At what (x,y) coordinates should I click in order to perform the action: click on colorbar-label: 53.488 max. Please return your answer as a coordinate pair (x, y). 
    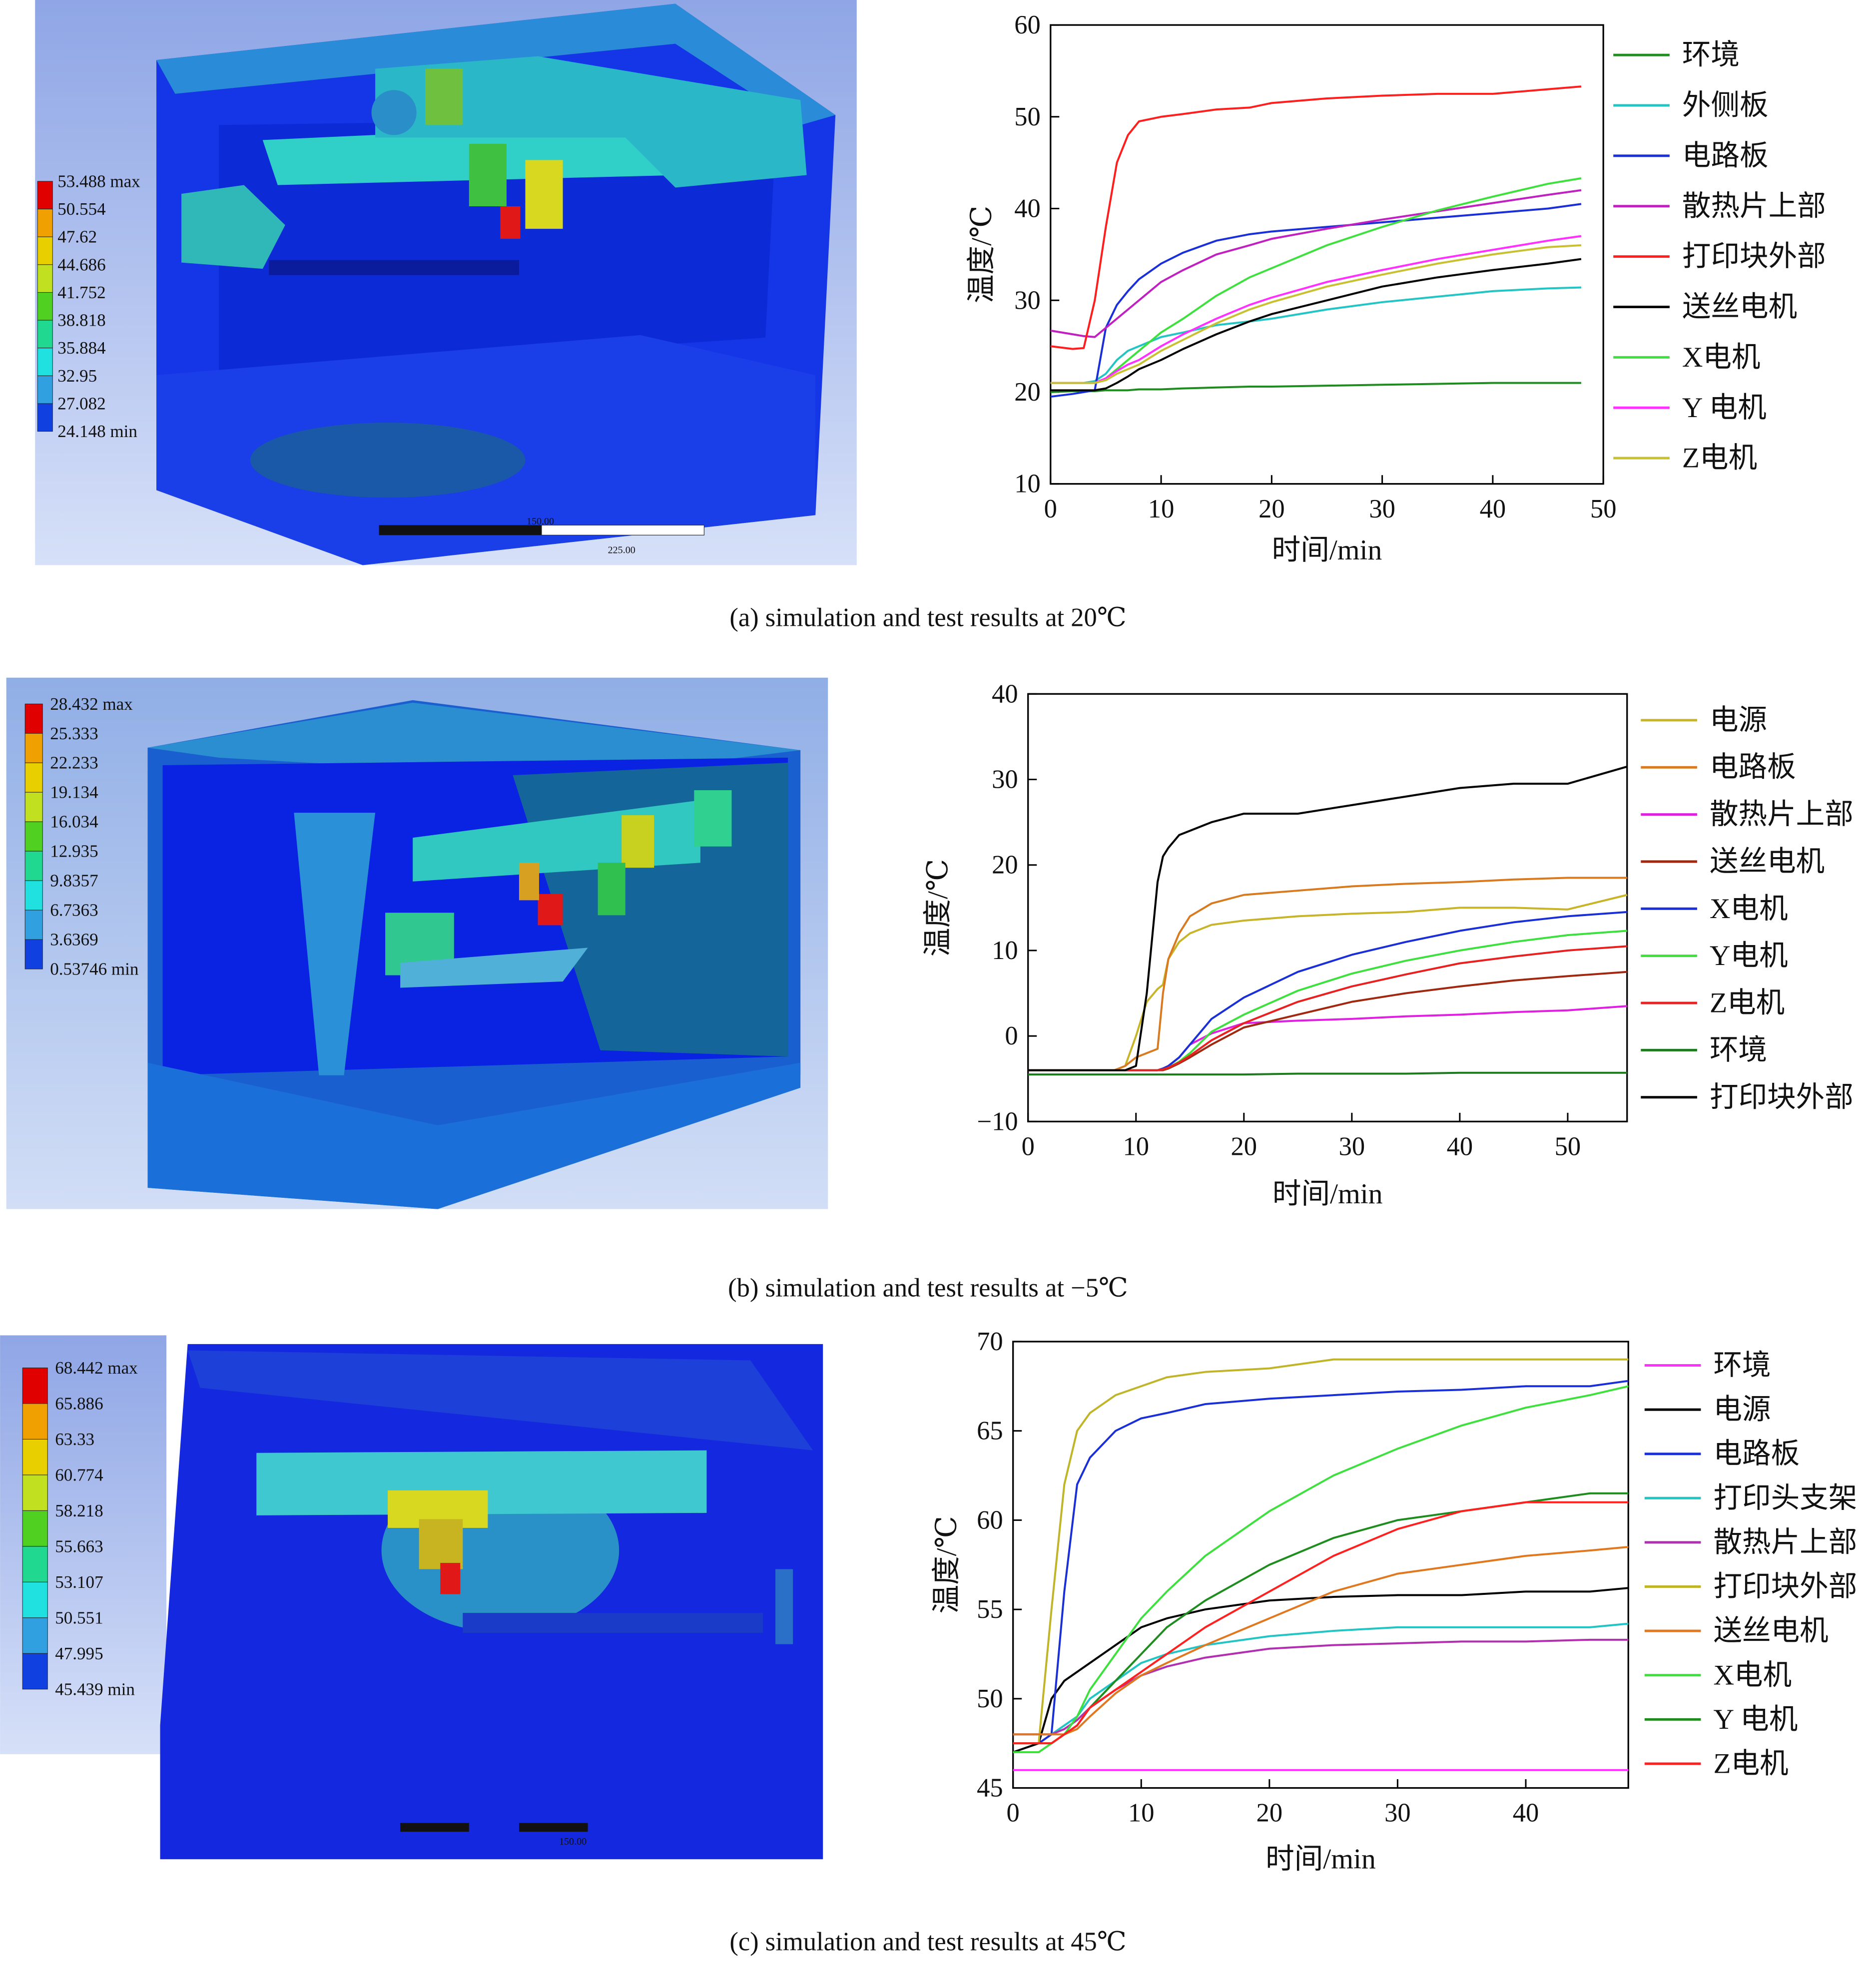
    Looking at the image, I should click on (98, 181).